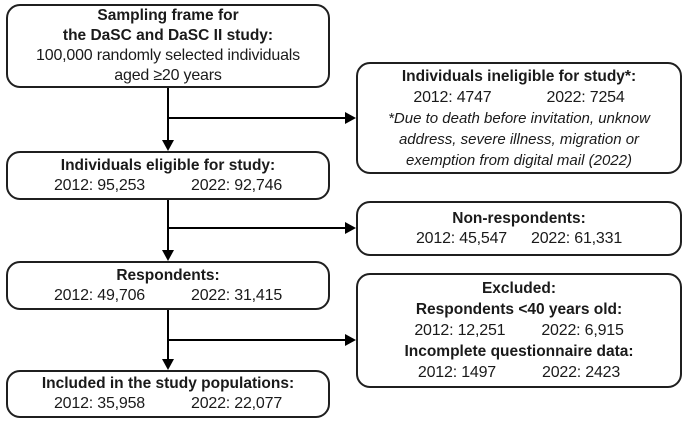 The height and width of the screenshot is (423, 685). Describe the element at coordinates (237, 403) in the screenshot. I see `included-value-2022: 2022: 22,077` at that location.